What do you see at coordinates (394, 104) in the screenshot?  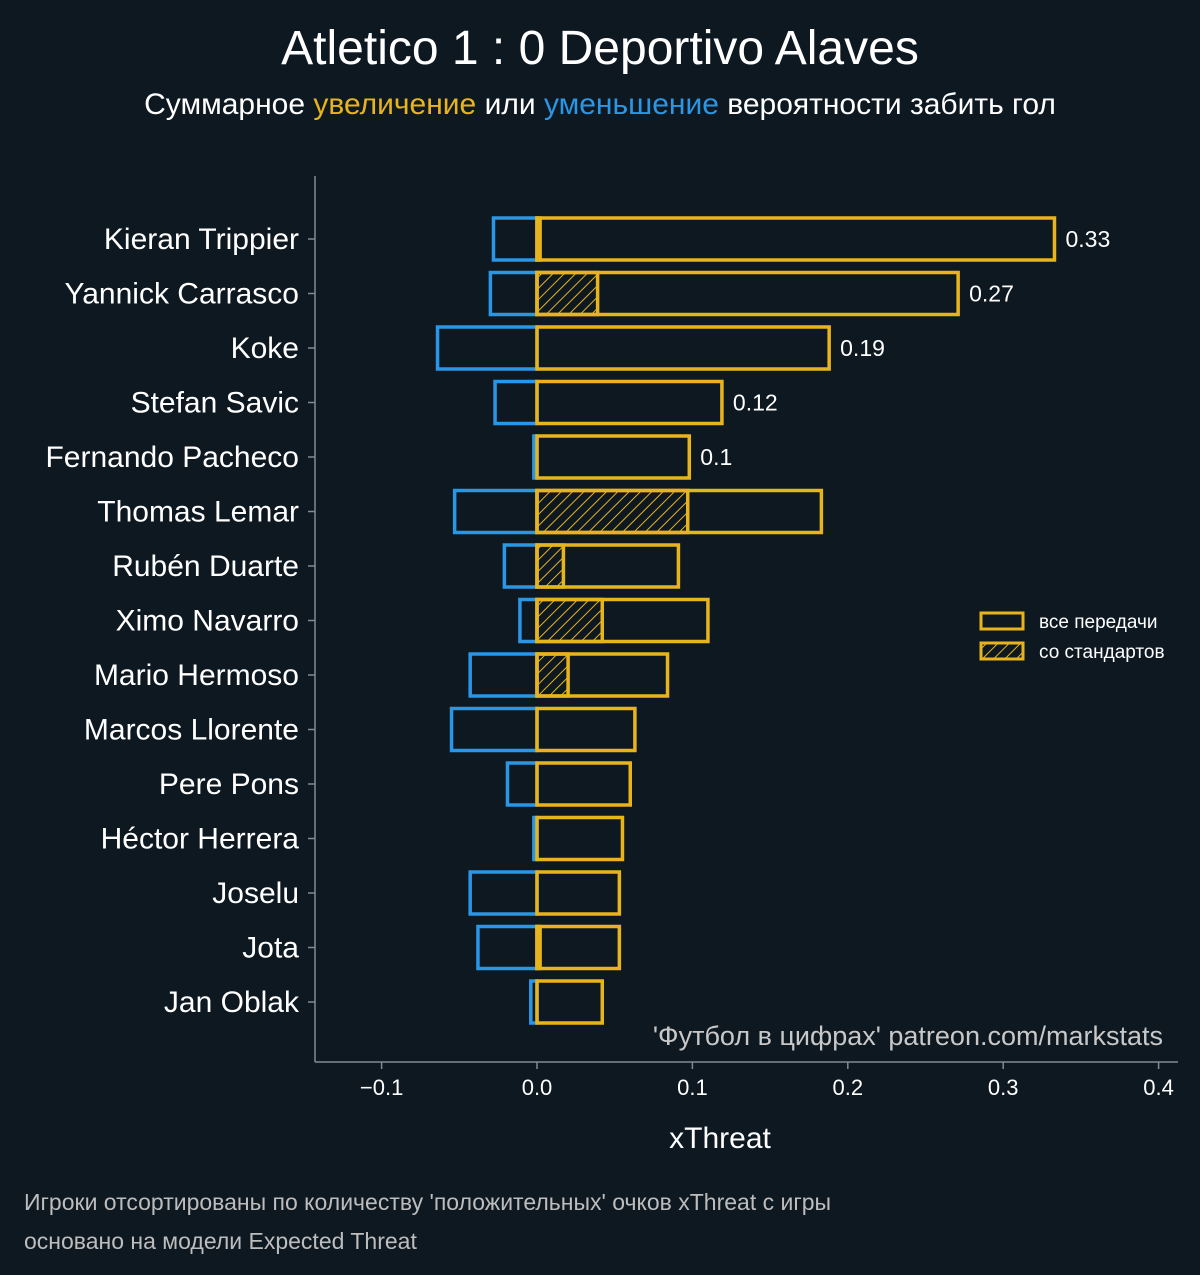 I see `subtitle-increase: увеличение` at bounding box center [394, 104].